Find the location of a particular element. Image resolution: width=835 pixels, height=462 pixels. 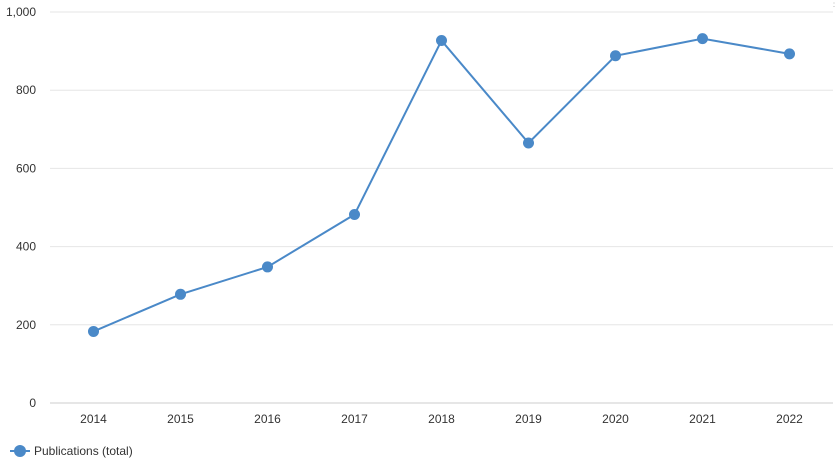

x-tick-label: 2022 is located at coordinates (789, 419).